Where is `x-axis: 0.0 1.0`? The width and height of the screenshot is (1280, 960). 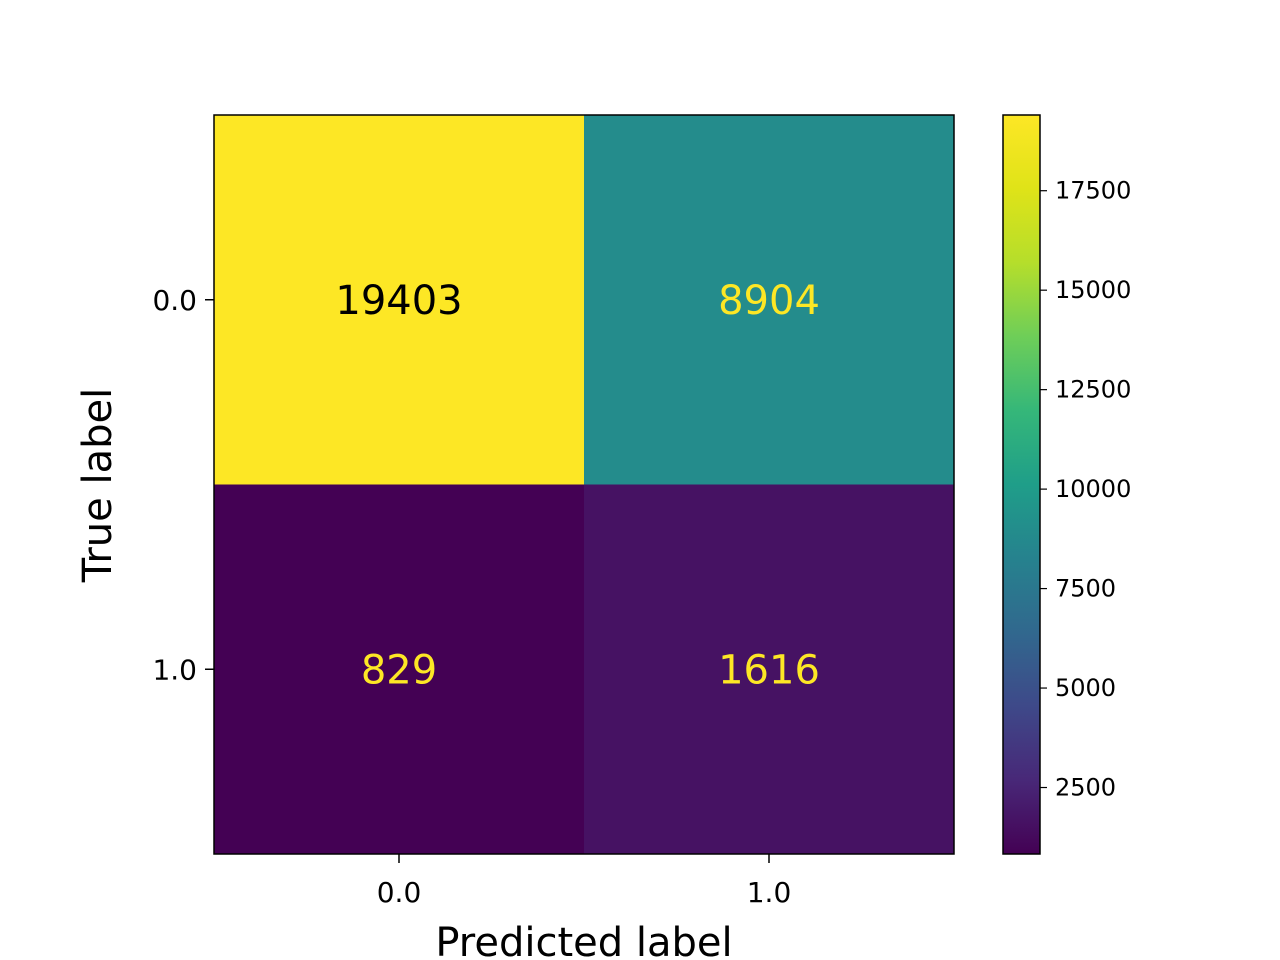
x-axis: 0.0 1.0 is located at coordinates (584, 881).